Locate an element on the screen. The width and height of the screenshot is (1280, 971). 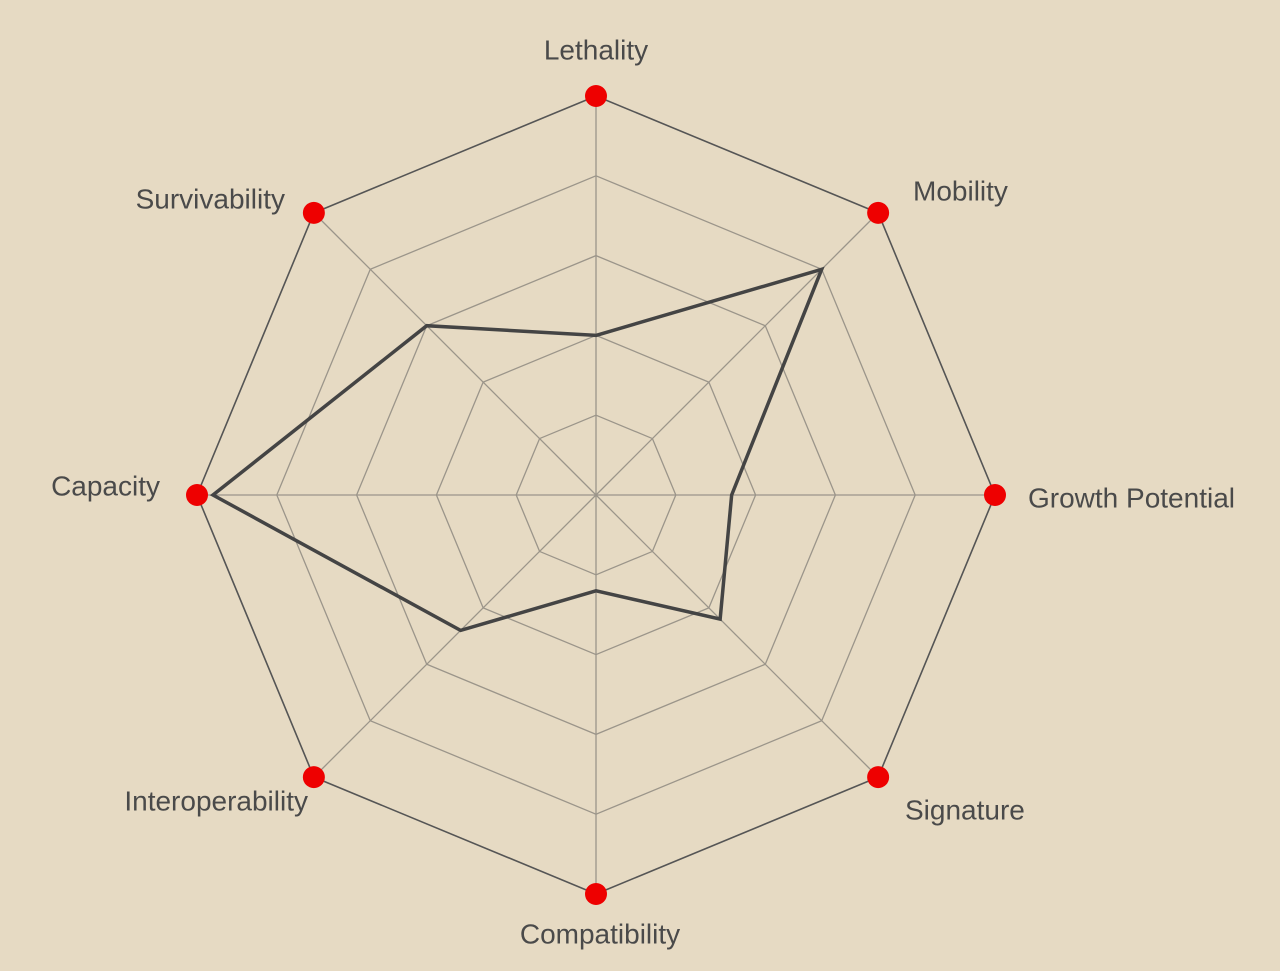
axis-label: Mobility is located at coordinates (960, 190).